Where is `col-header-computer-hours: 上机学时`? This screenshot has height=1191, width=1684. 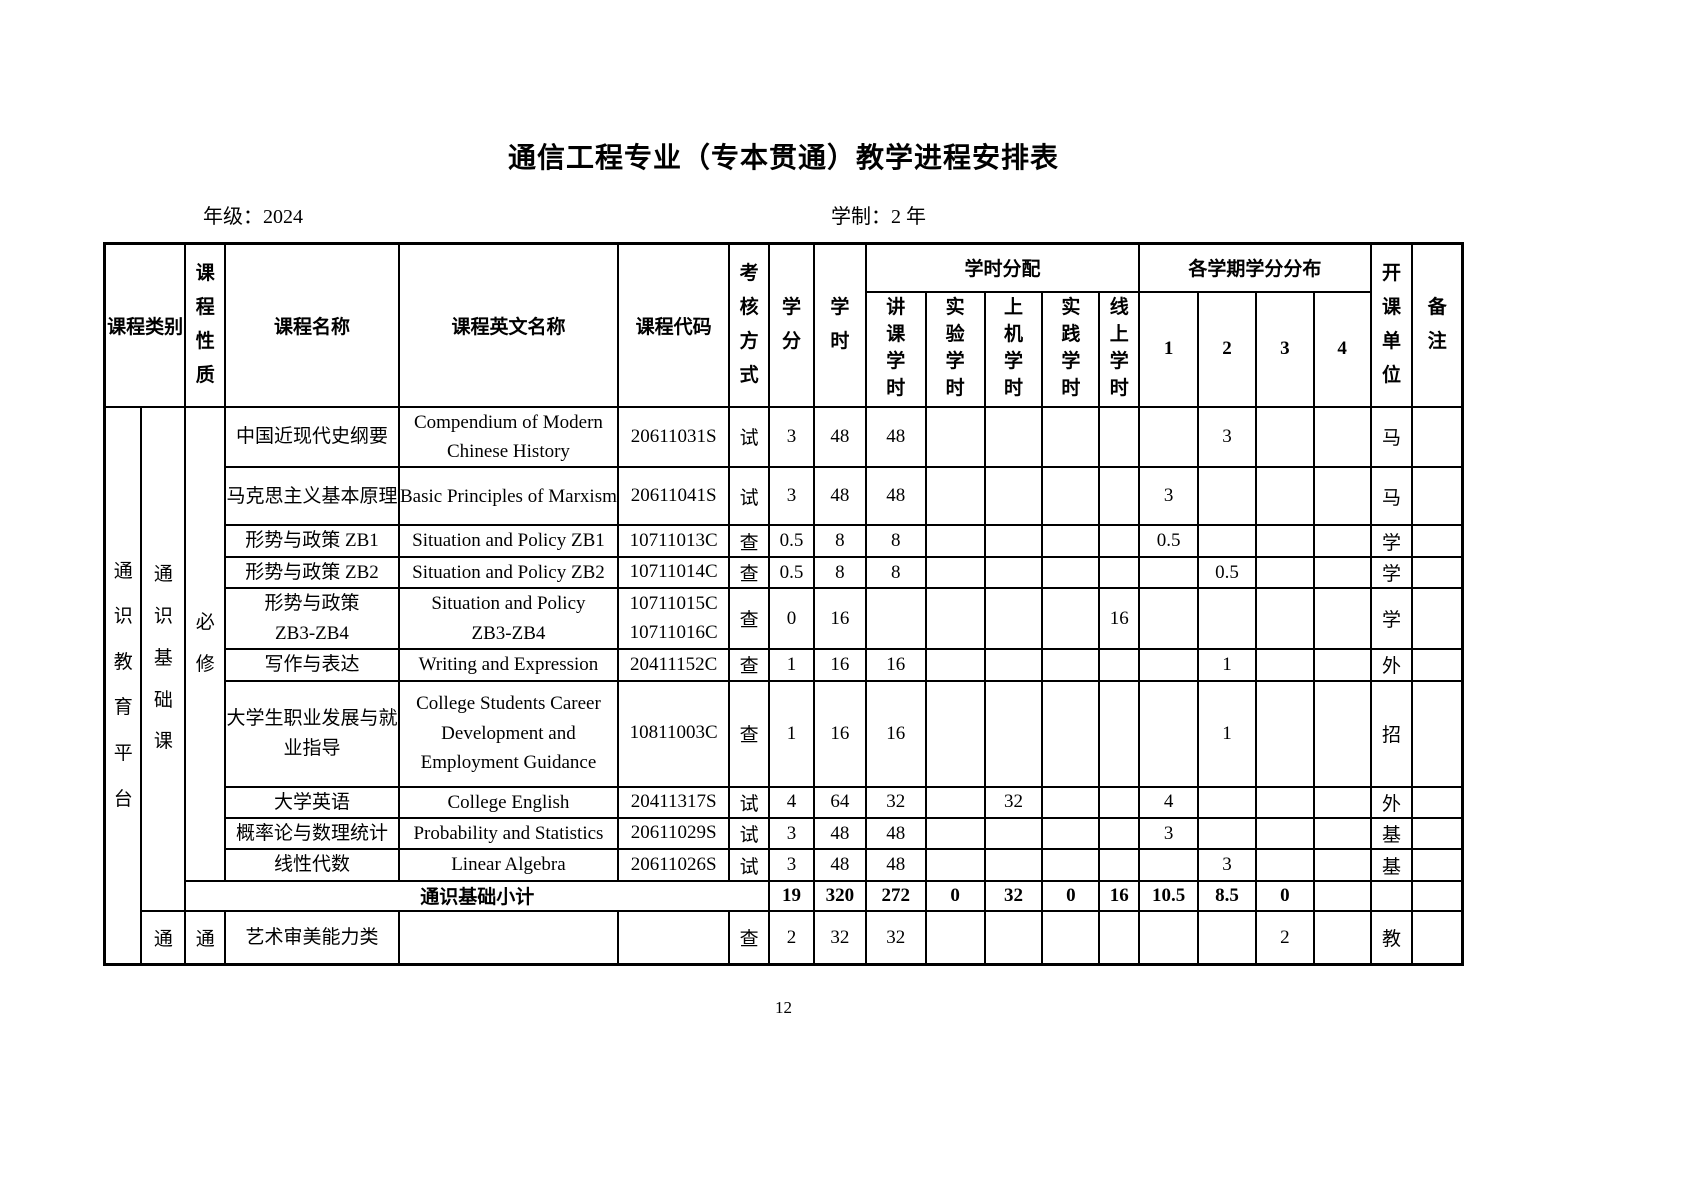
col-header-computer-hours: 上机学时 is located at coordinates (1013, 349).